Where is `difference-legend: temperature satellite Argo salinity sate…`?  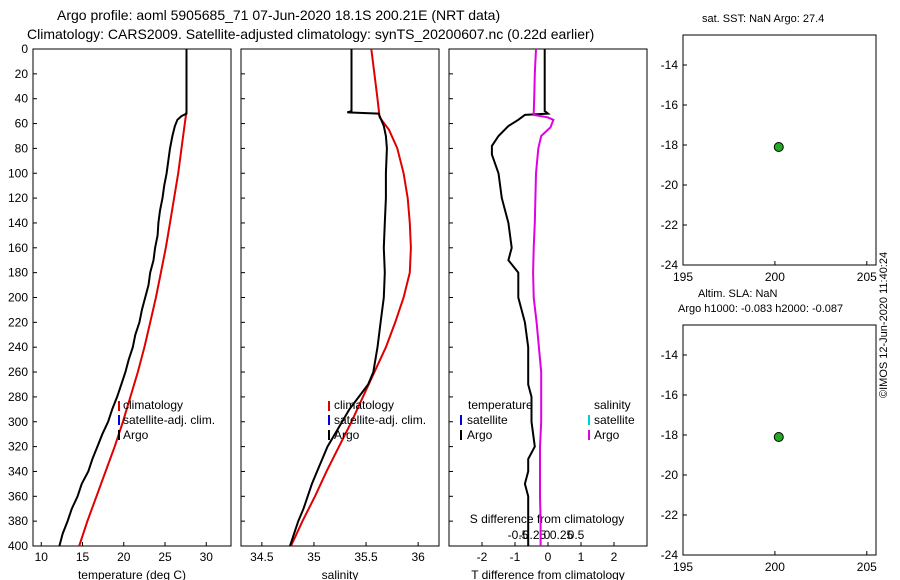 difference-legend: temperature satellite Argo salinity sate… is located at coordinates (547, 420).